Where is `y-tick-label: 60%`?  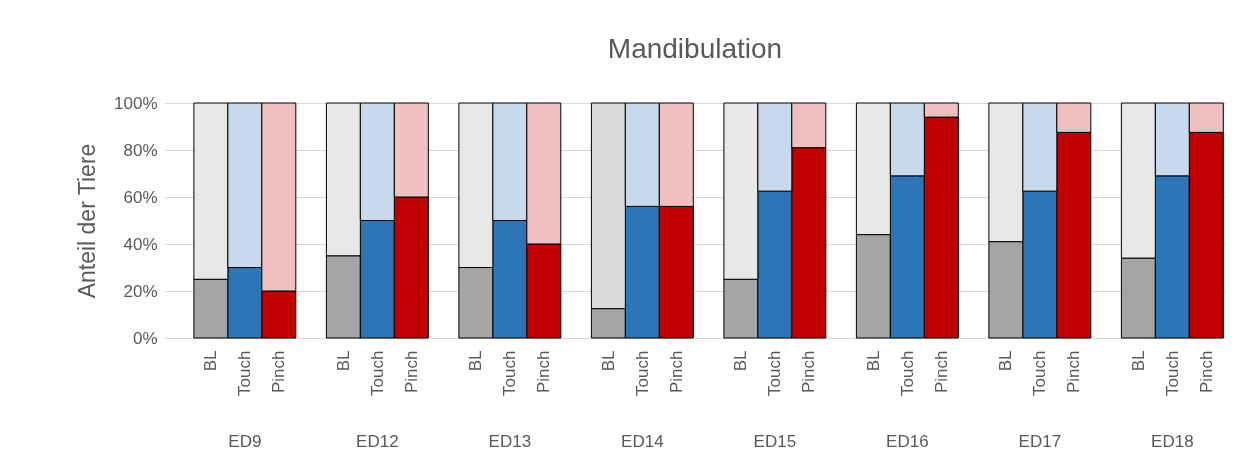 y-tick-label: 60% is located at coordinates (140, 197).